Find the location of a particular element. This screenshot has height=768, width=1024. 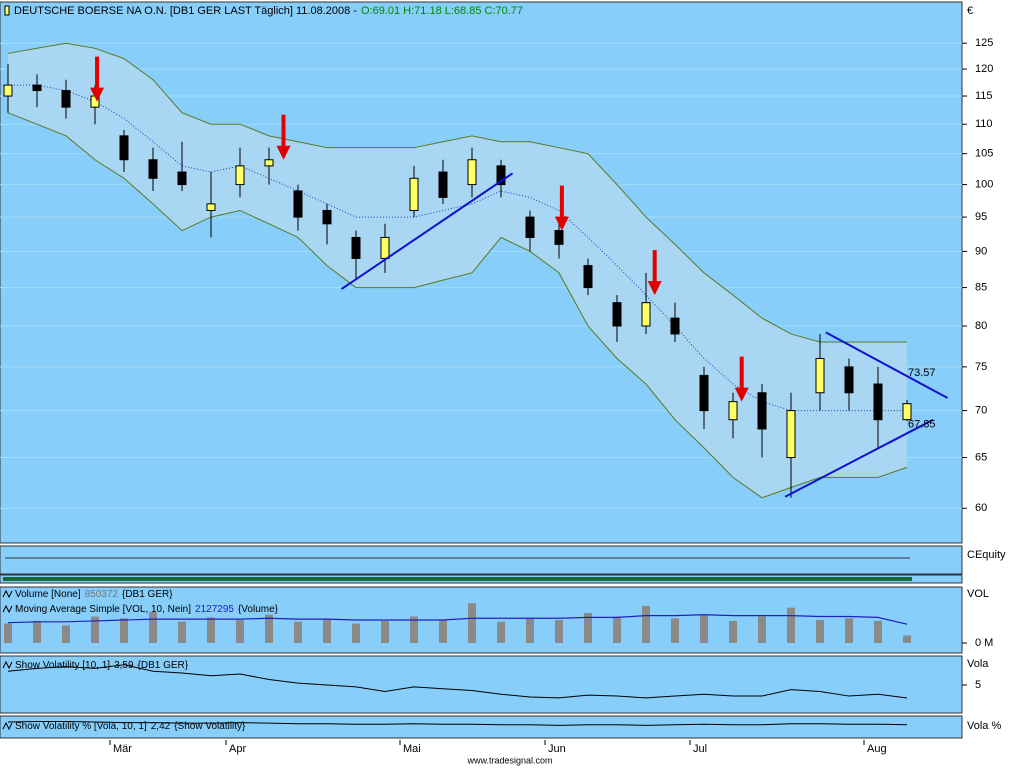

legend-entry: Show Volatility [10, 1] 3,59 {DB1 GER} is located at coordinates (102, 665).